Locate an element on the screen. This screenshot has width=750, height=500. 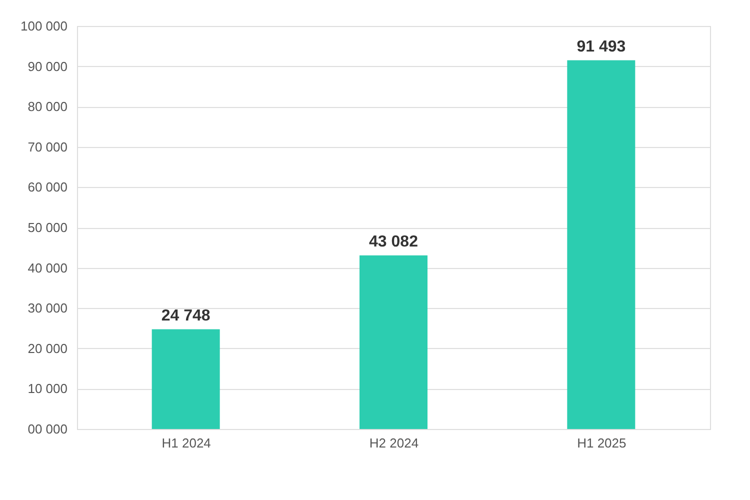
y-tick-label: 20 000 is located at coordinates (48, 348).